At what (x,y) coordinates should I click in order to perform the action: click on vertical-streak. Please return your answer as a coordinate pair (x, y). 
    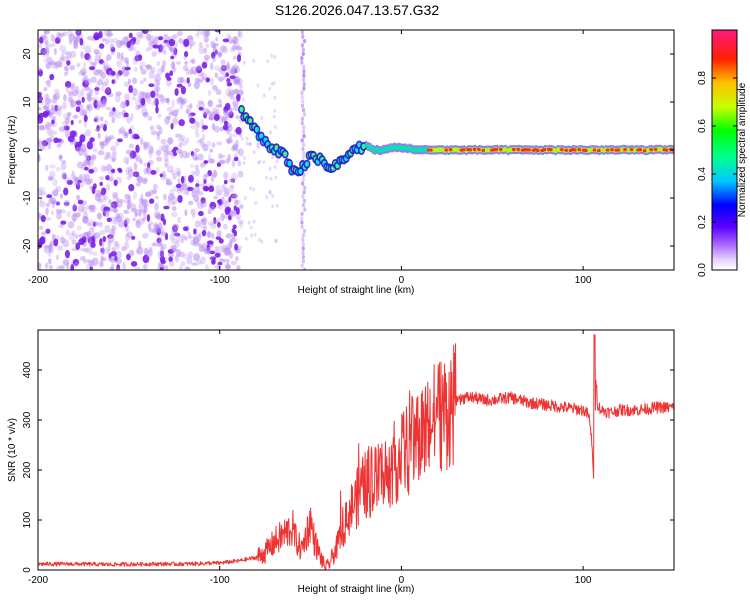
    Looking at the image, I should click on (303, 150).